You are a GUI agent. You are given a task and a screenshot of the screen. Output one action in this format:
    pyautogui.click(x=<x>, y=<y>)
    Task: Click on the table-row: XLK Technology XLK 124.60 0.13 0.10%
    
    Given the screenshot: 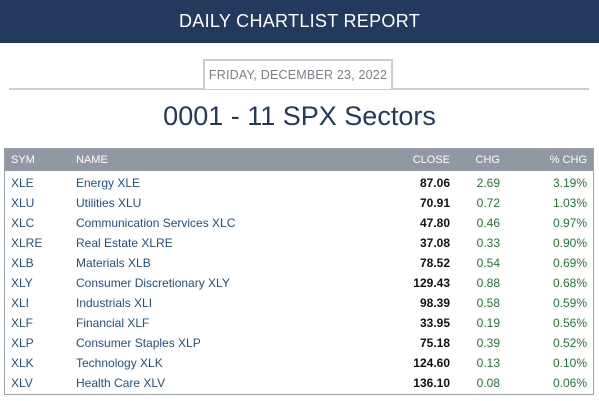 What is the action you would take?
    pyautogui.click(x=299, y=363)
    